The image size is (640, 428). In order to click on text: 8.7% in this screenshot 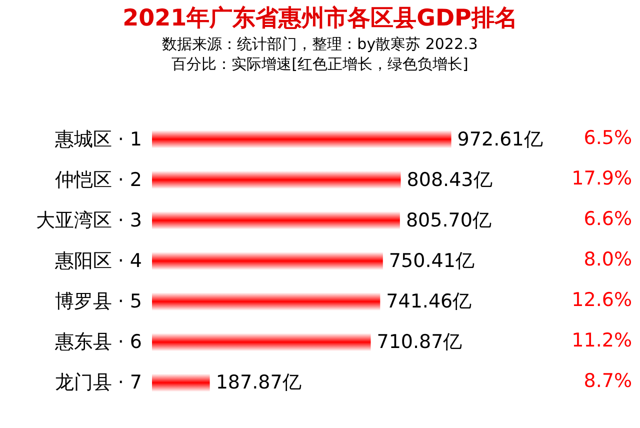, I will do `click(608, 381)`.